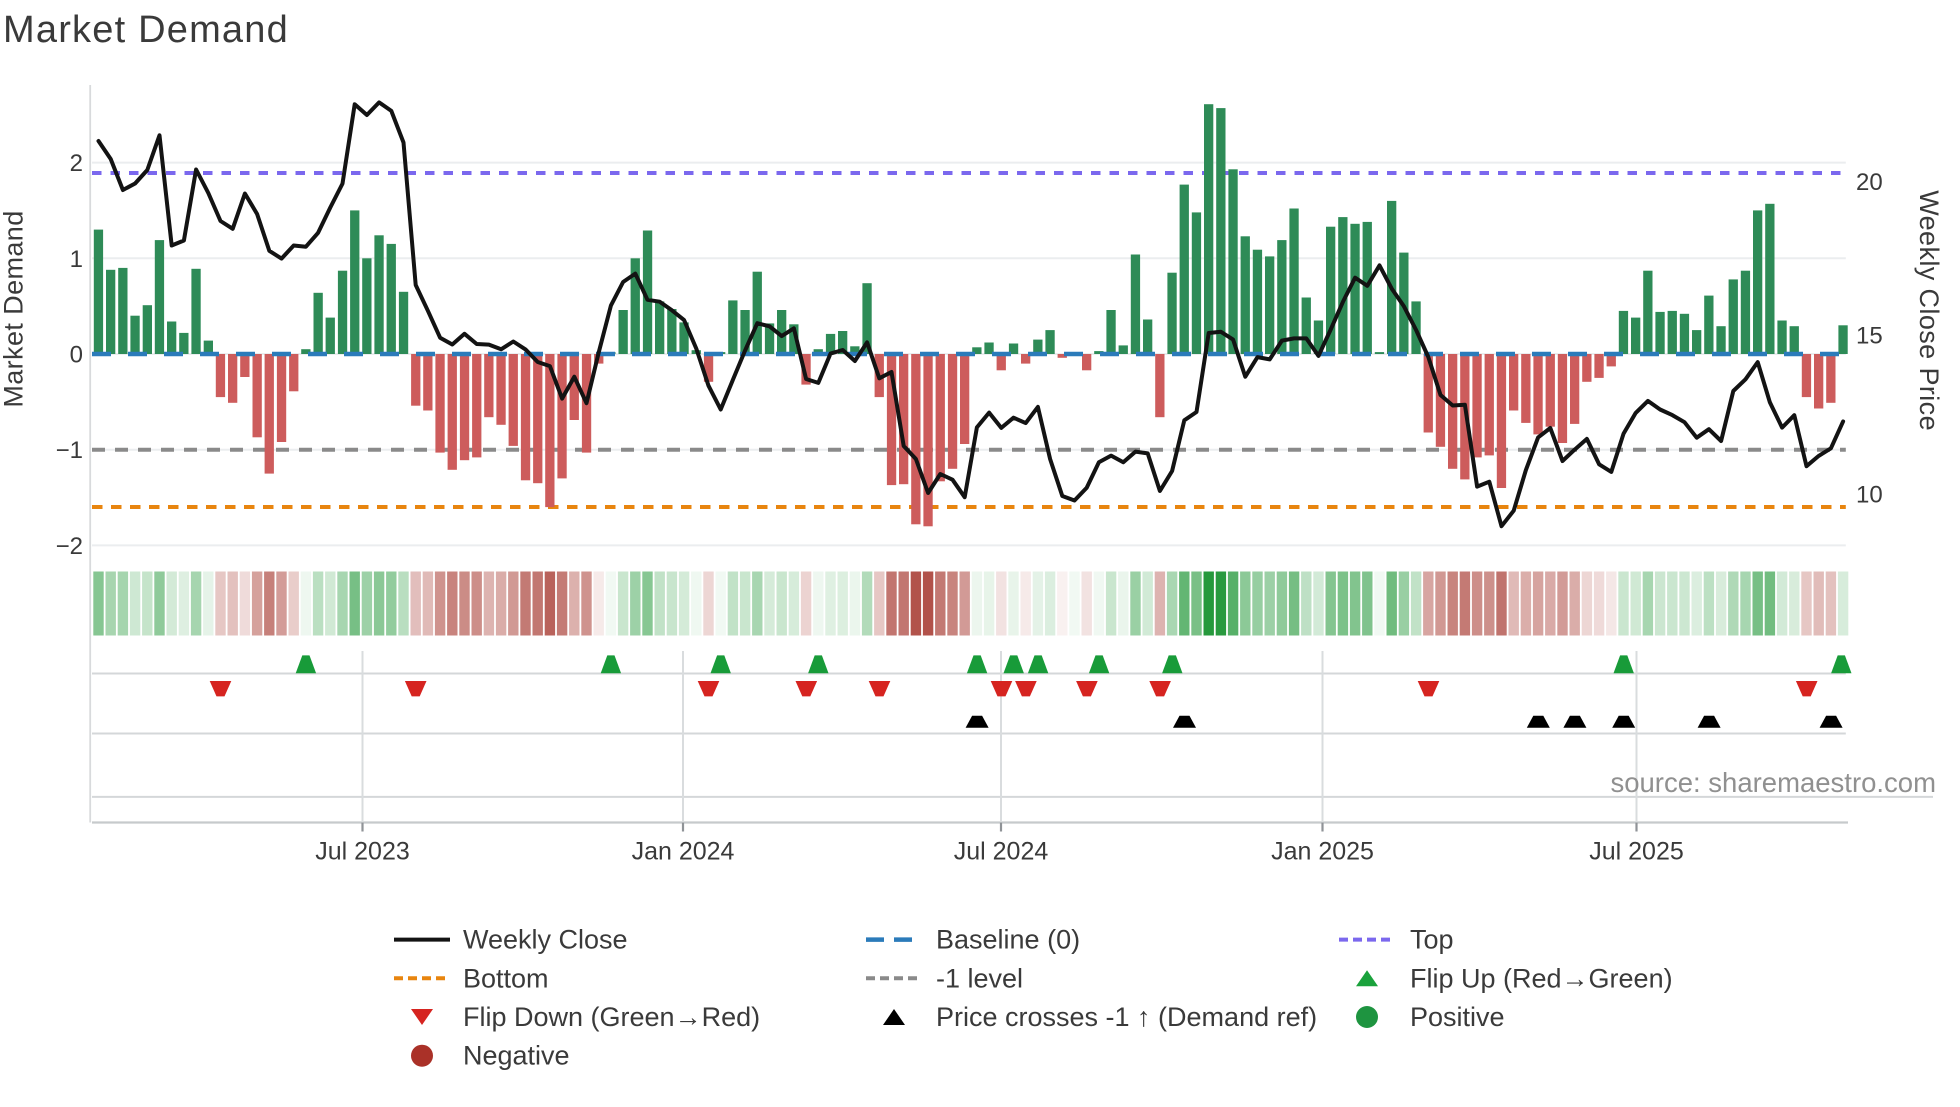  What do you see at coordinates (362, 852) in the screenshot?
I see `svg-text: Jul 2023` at bounding box center [362, 852].